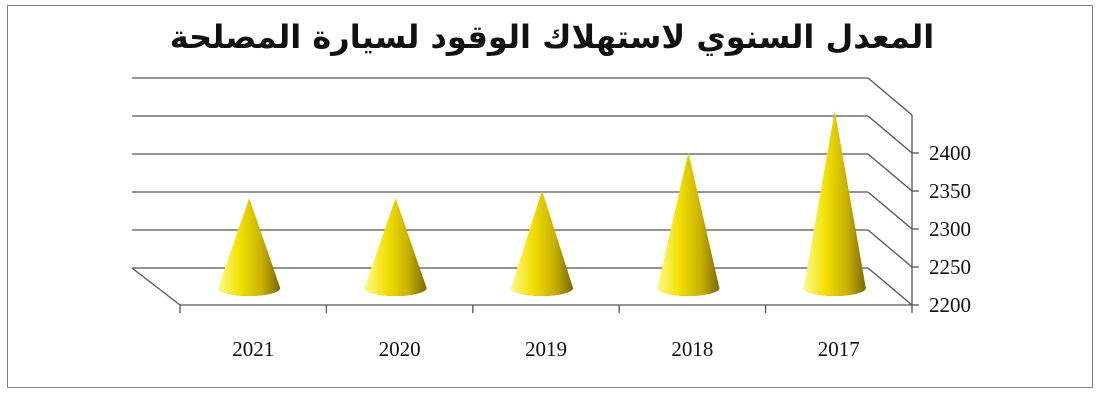  Describe the element at coordinates (950, 267) in the screenshot. I see `y-tick-label-2250: 2250` at that location.